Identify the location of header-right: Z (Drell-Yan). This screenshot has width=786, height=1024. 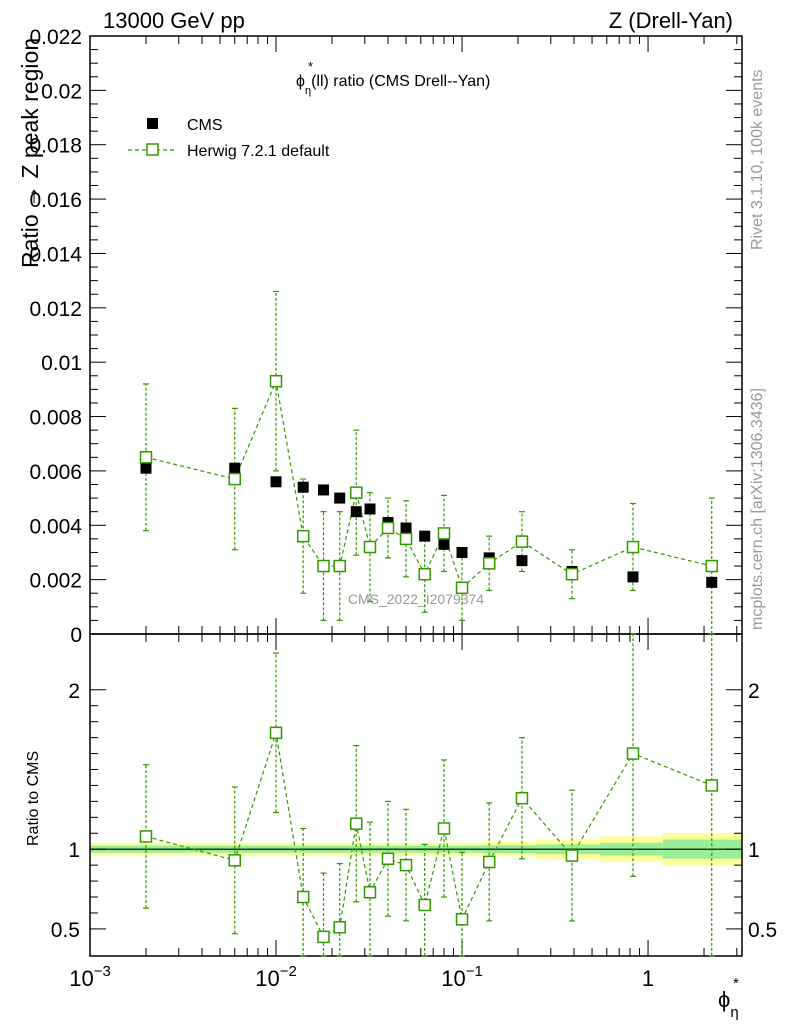
(671, 20).